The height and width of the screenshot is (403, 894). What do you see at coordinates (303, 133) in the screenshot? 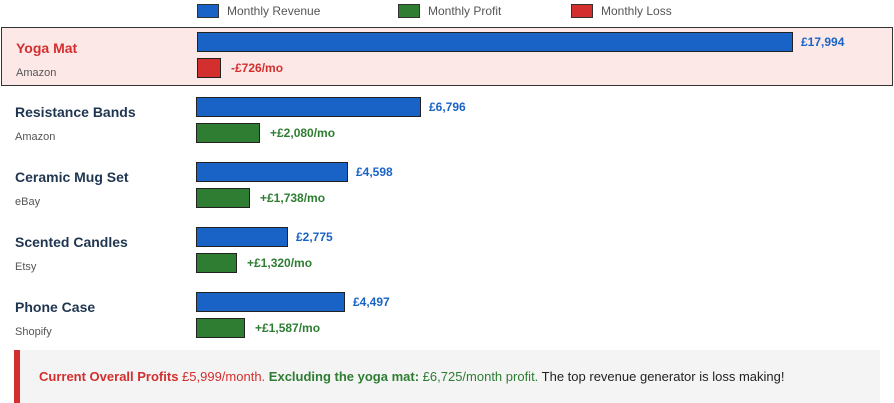
I see `profit-label: +£2,080/mo` at bounding box center [303, 133].